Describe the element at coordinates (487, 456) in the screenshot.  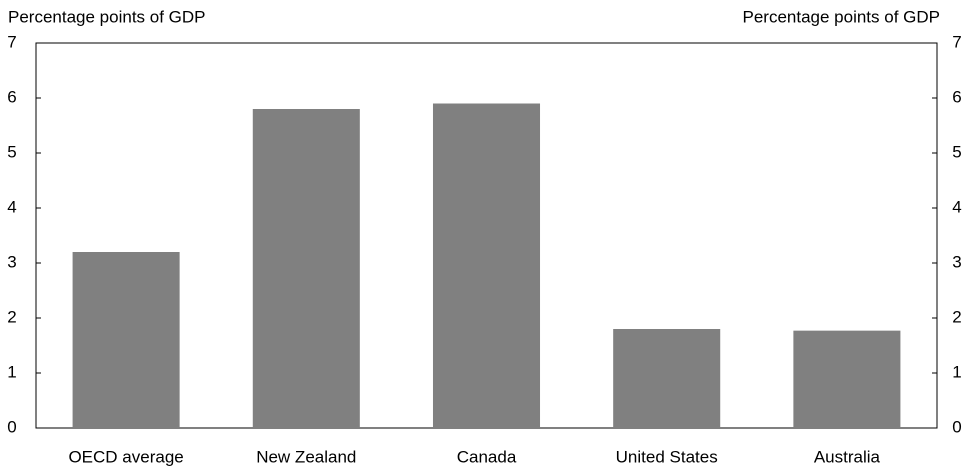
I see `x-tick-label: Canada` at that location.